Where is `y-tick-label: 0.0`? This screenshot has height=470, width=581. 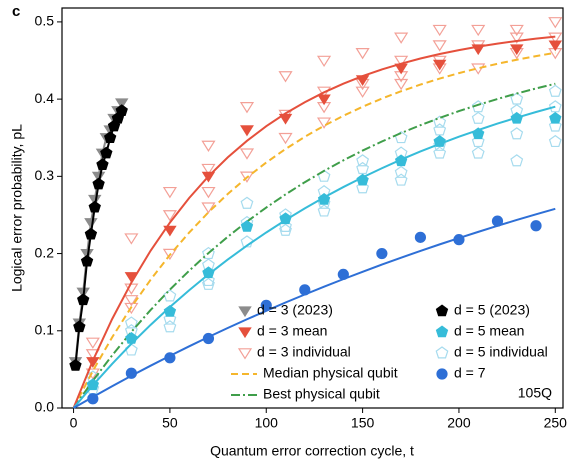 y-tick-label: 0.0 is located at coordinates (45, 407).